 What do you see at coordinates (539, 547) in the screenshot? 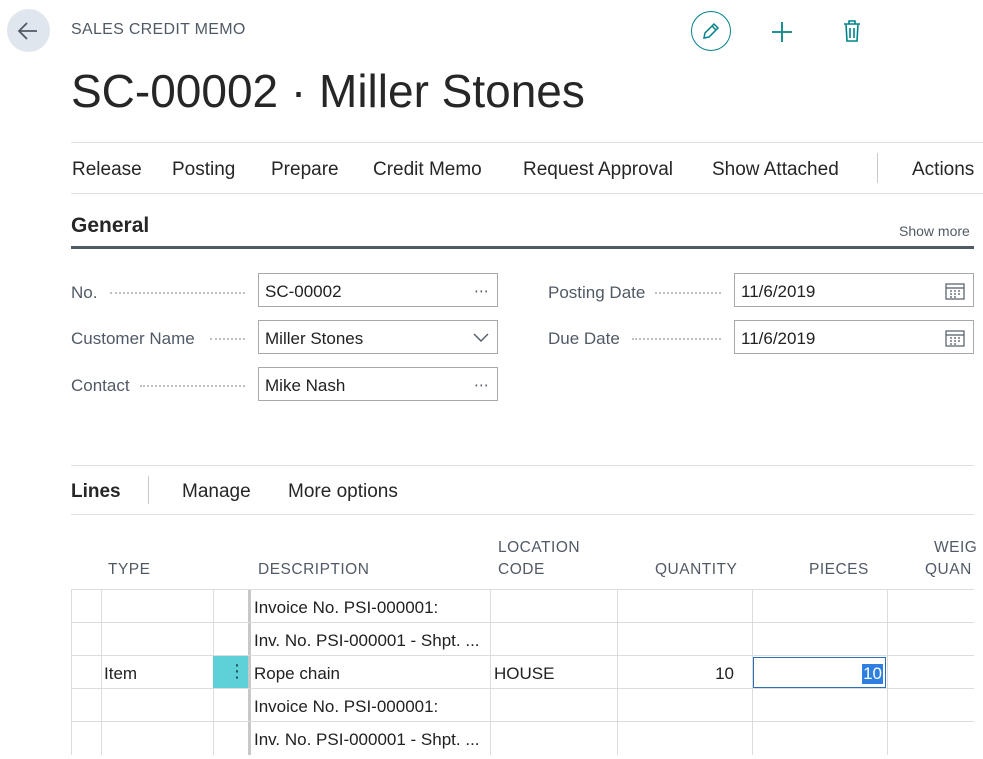
I see `column-header-location-line1: LOCATION` at bounding box center [539, 547].